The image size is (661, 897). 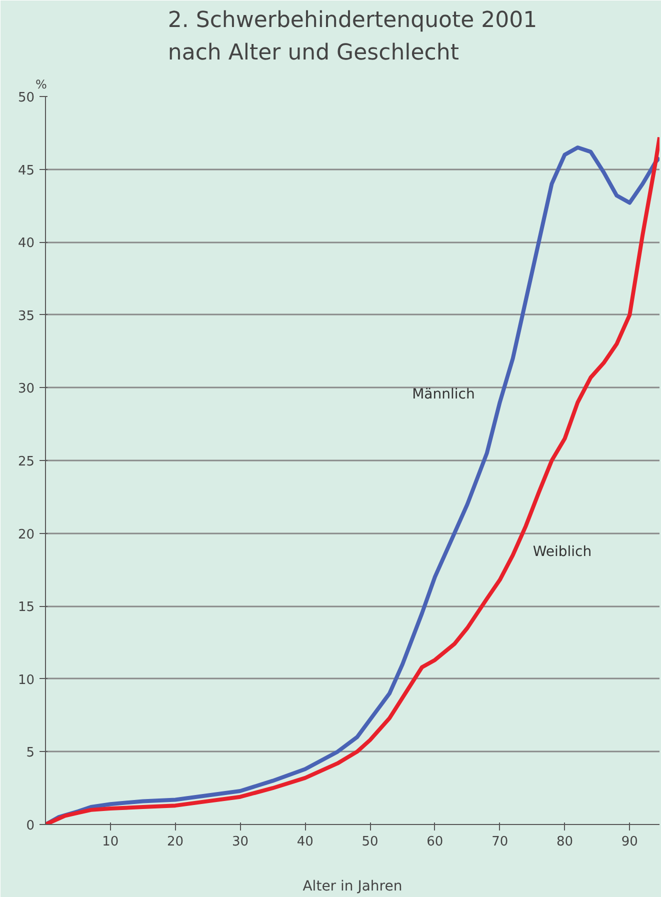 I want to click on y-axis-title: %, so click(x=41, y=85).